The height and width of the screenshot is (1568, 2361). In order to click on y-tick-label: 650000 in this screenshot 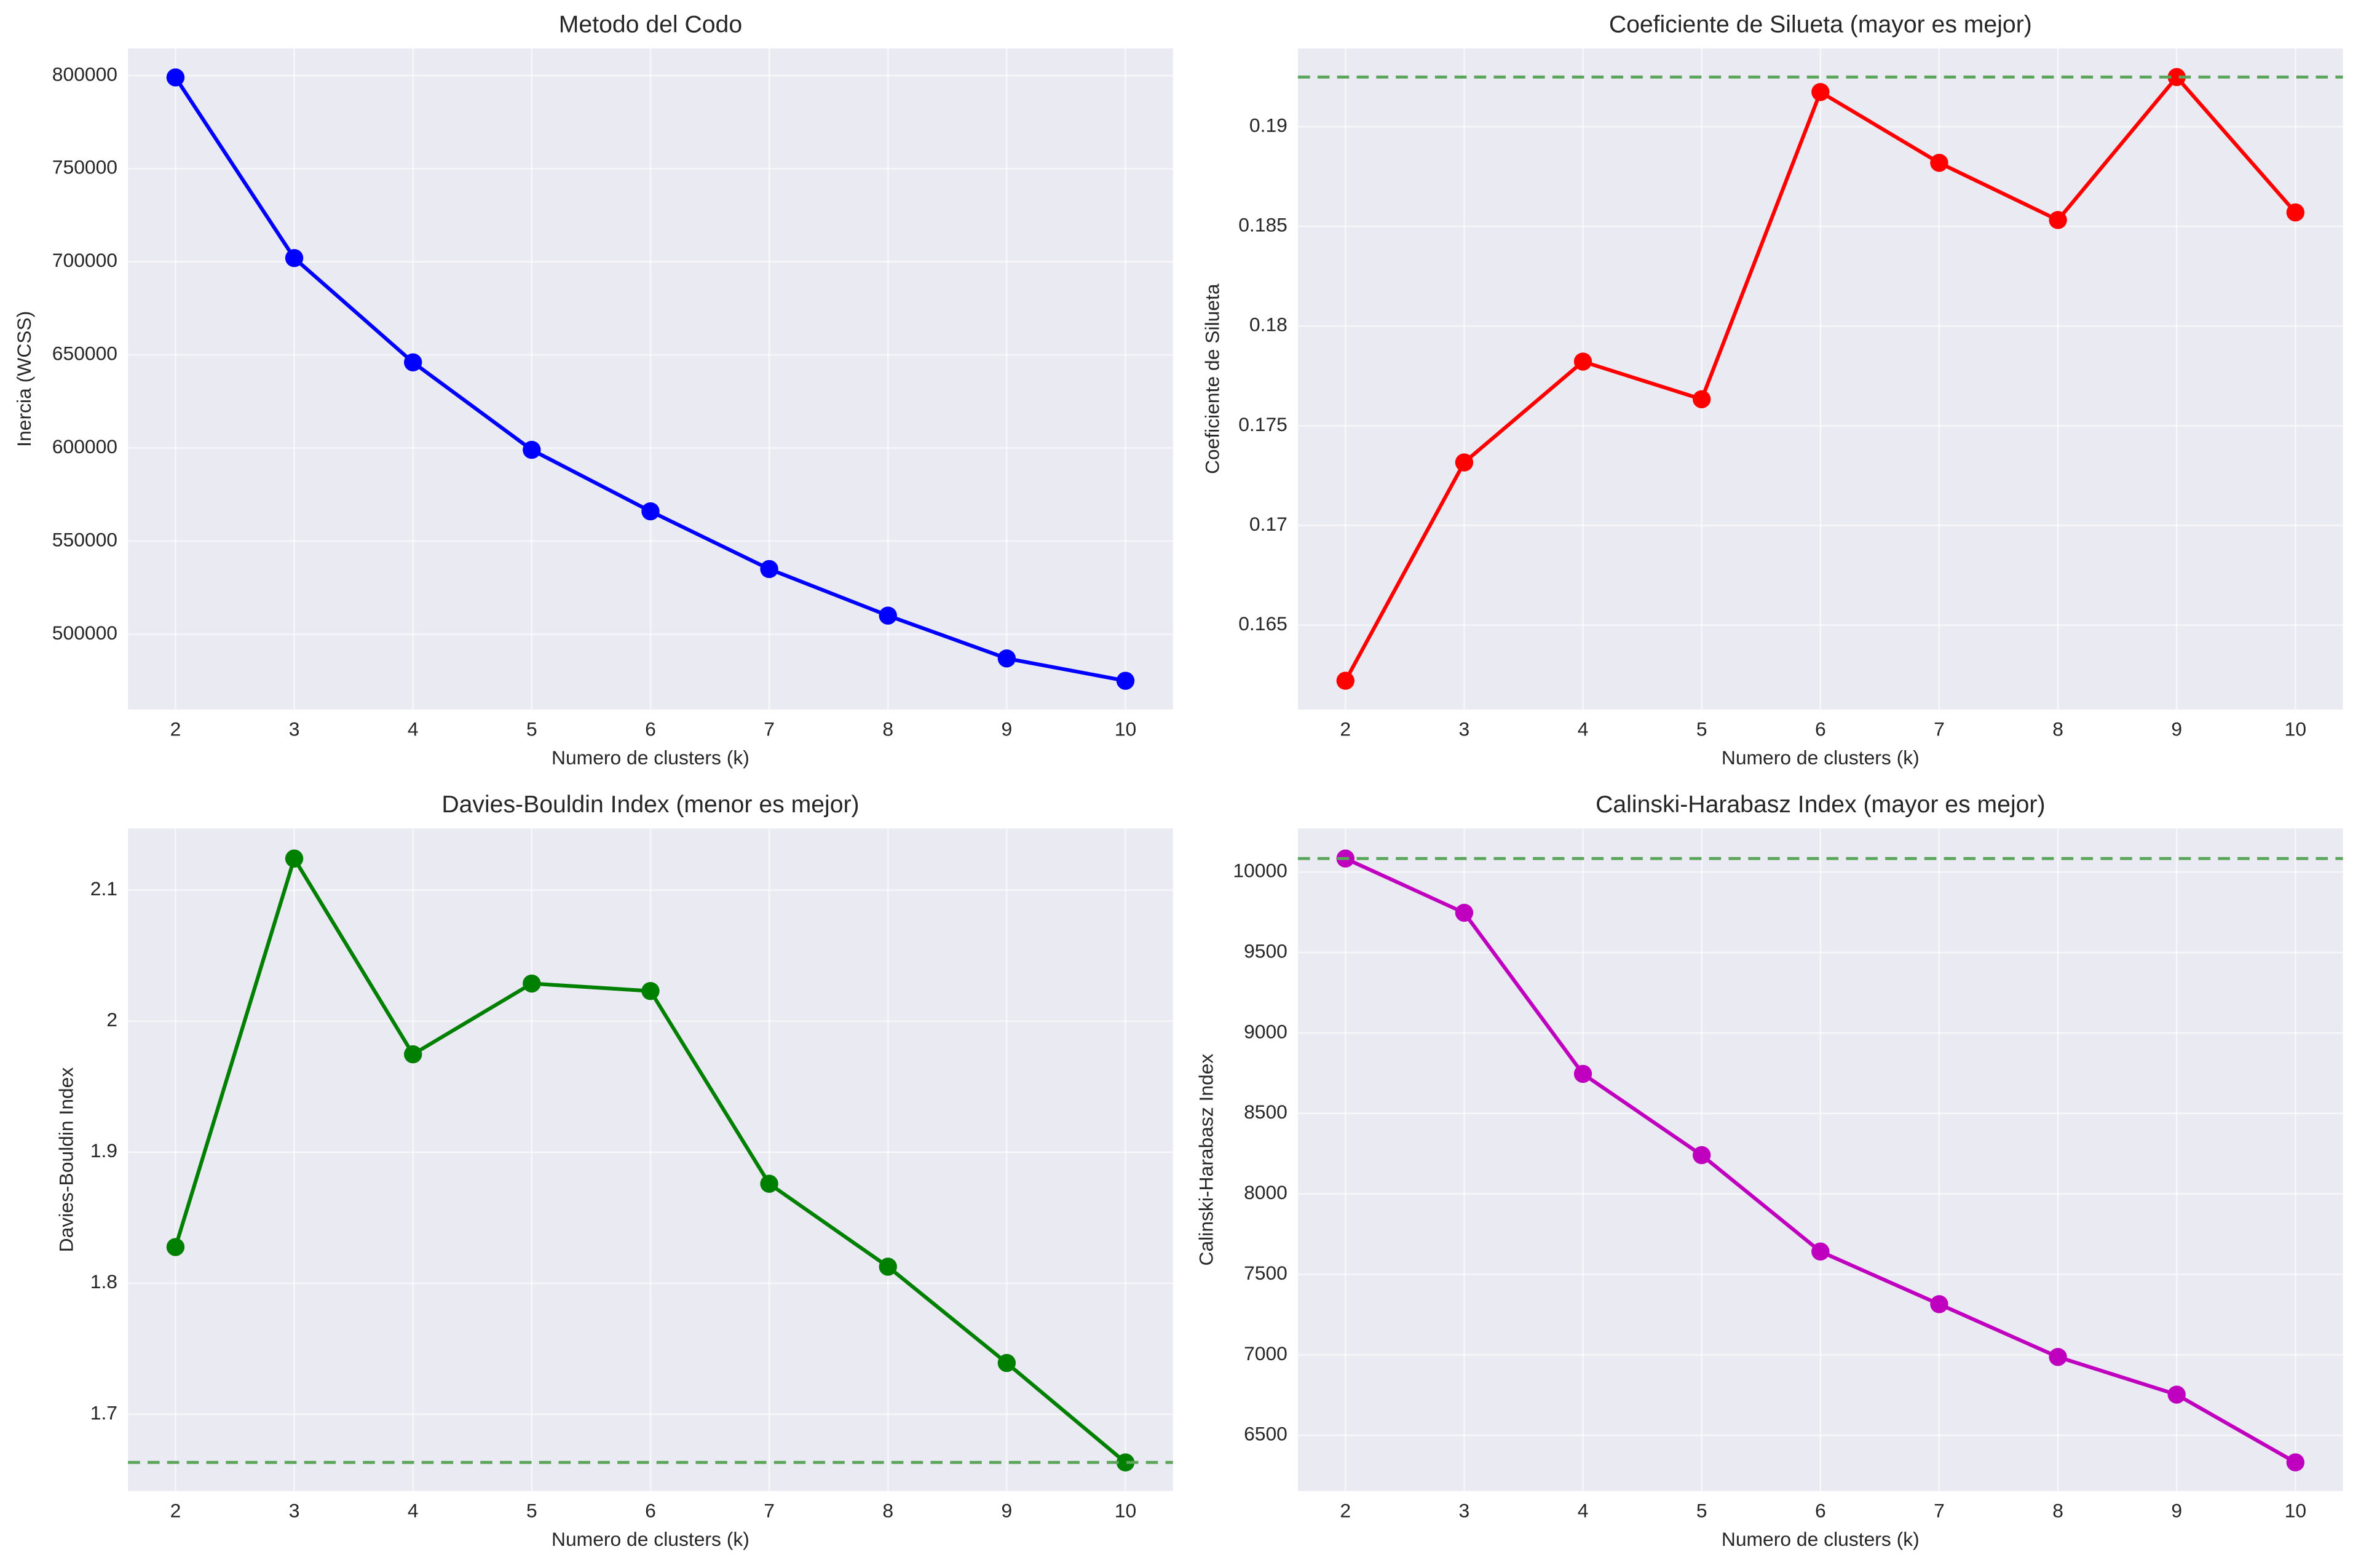, I will do `click(84, 354)`.